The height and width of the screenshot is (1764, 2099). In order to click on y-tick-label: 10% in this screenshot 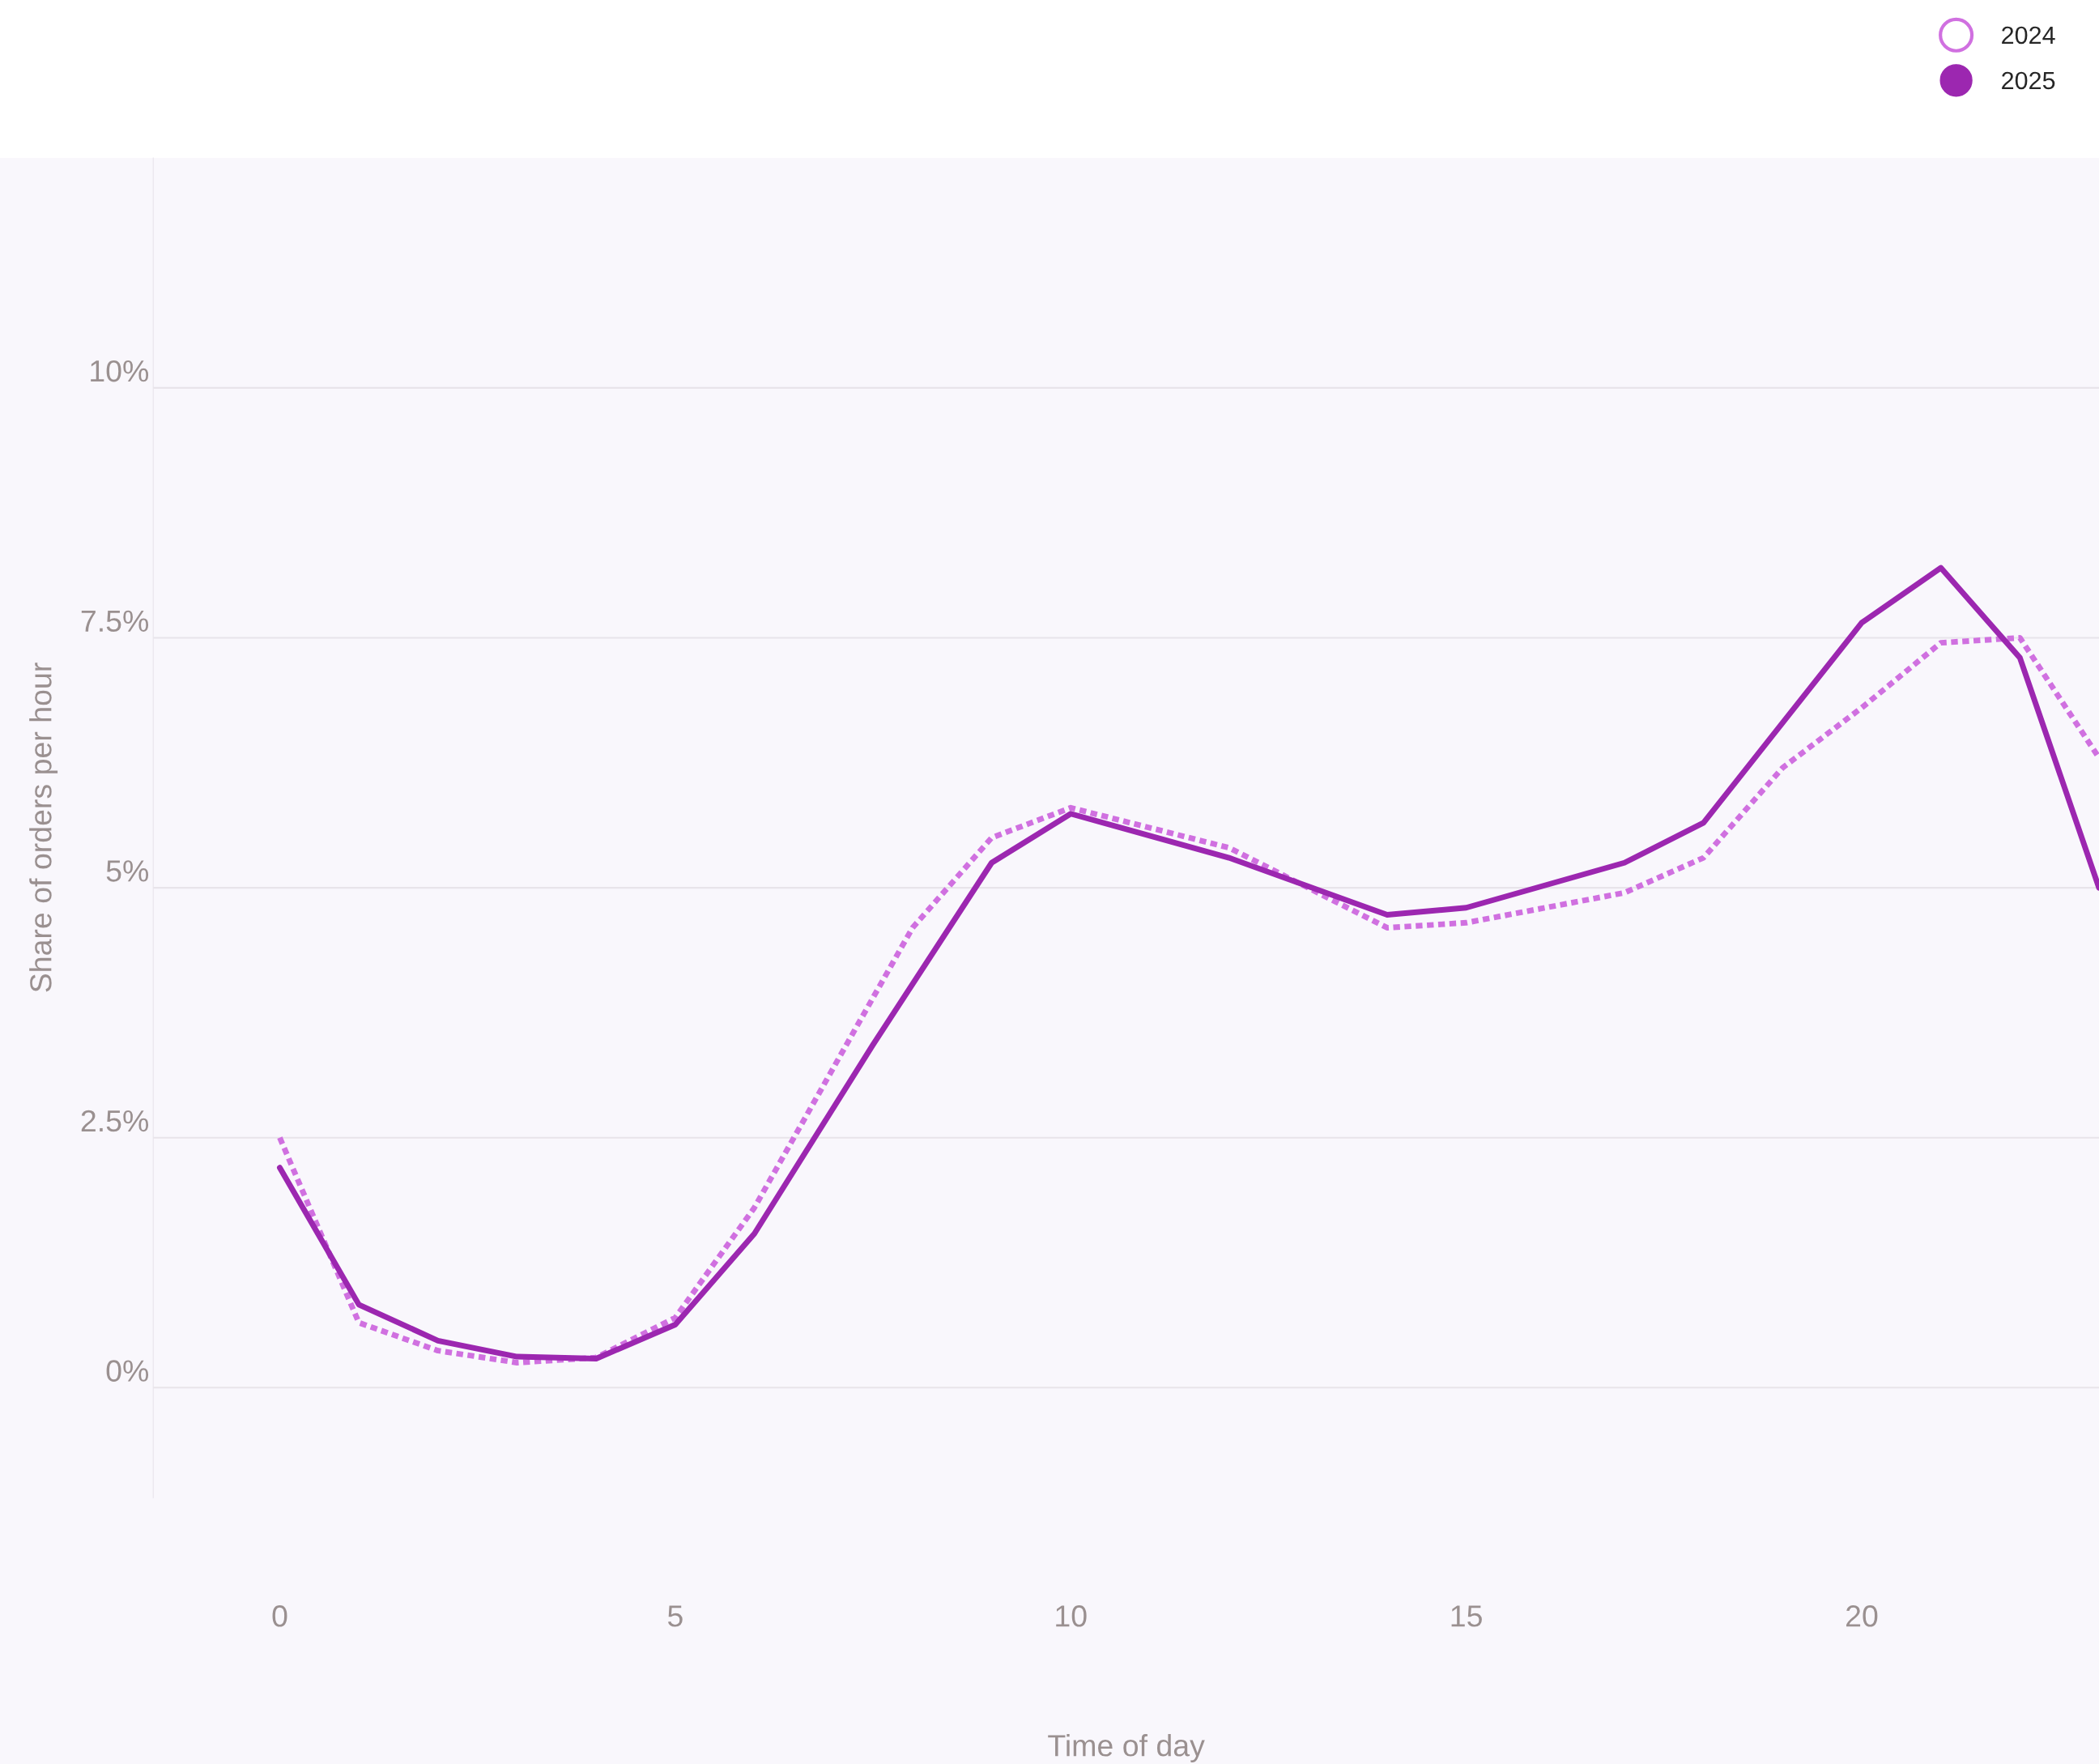, I will do `click(120, 371)`.